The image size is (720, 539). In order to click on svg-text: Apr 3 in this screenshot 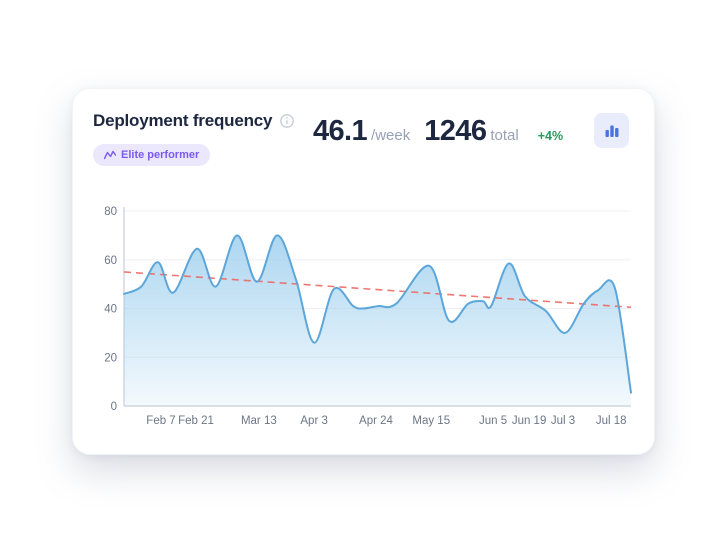, I will do `click(314, 421)`.